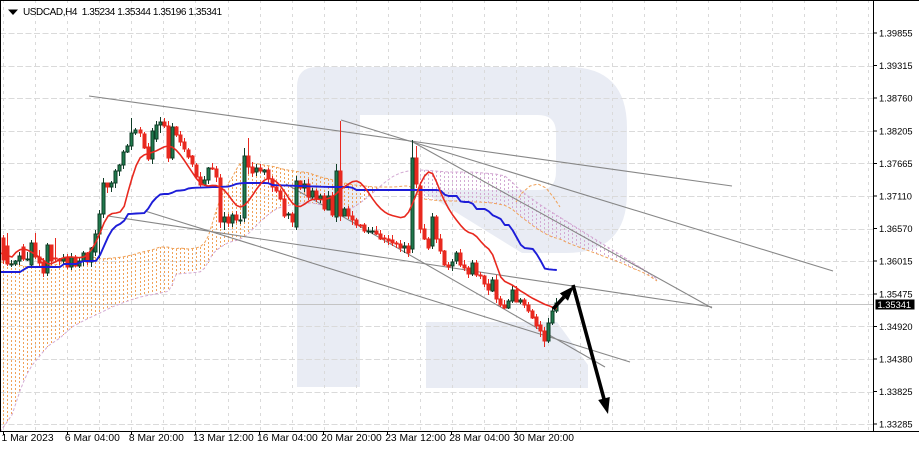 The width and height of the screenshot is (919, 457). Describe the element at coordinates (896, 294) in the screenshot. I see `svg-text: 1.35475` at that location.